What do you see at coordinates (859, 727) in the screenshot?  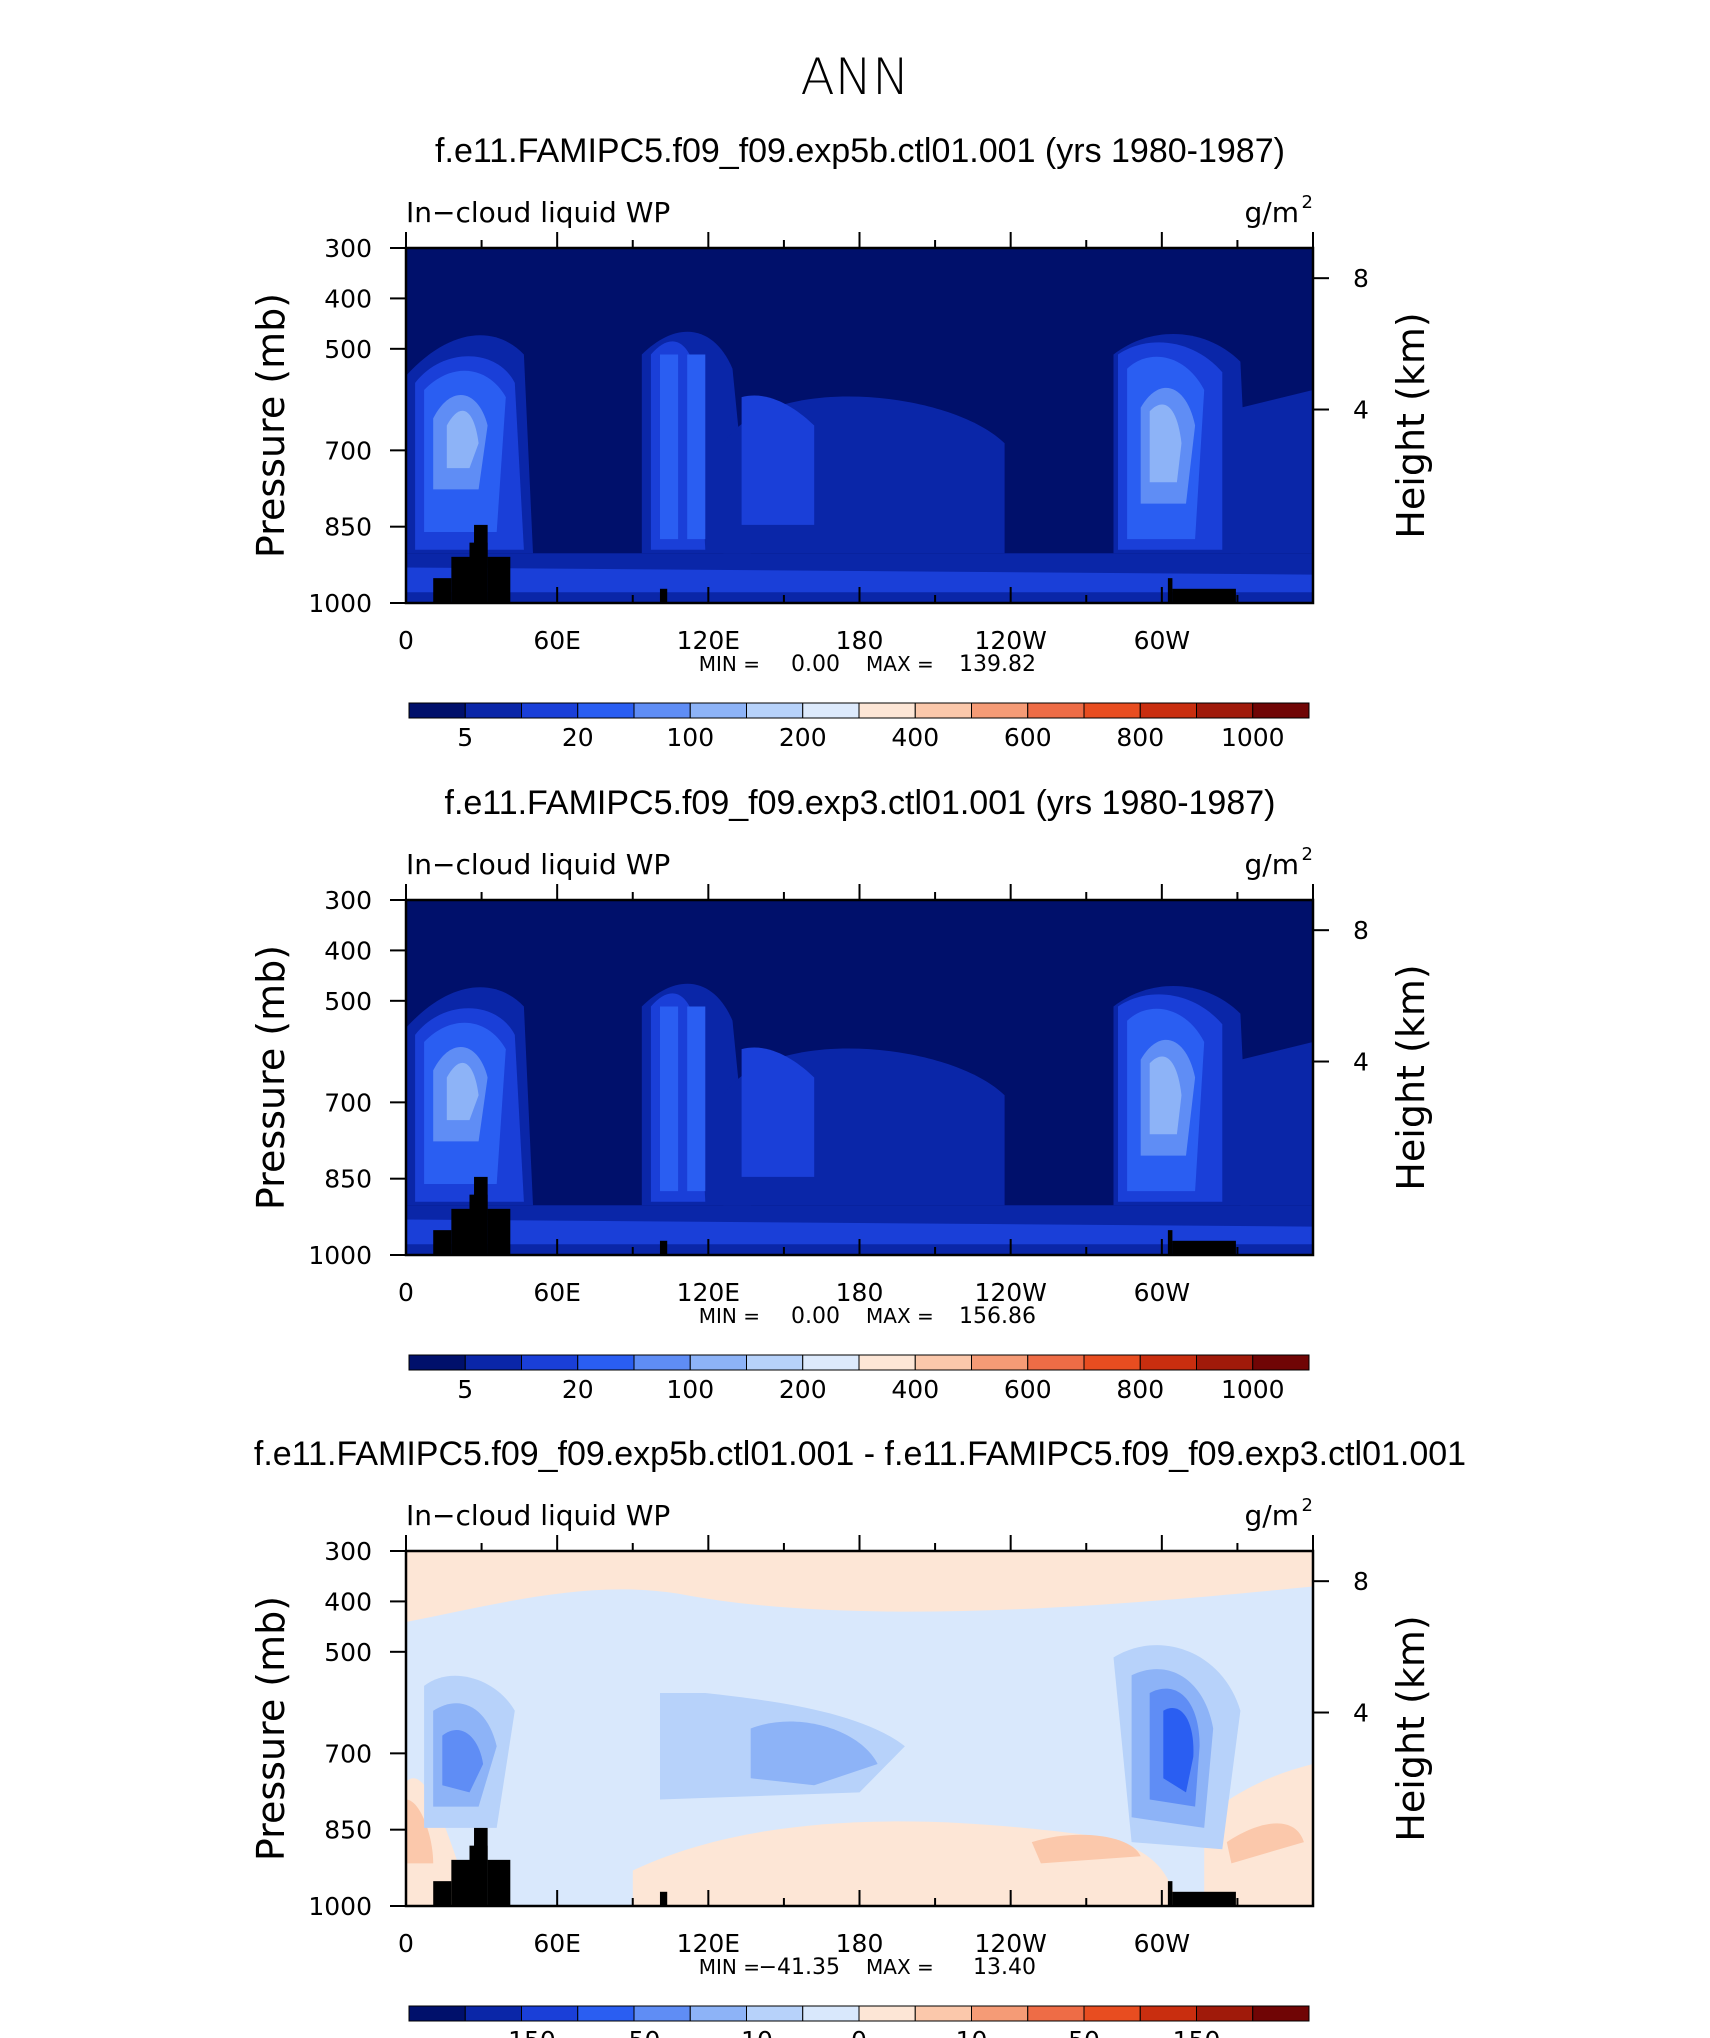 I see `colorbar: 5 20 100 200 400 600 800 1000` at bounding box center [859, 727].